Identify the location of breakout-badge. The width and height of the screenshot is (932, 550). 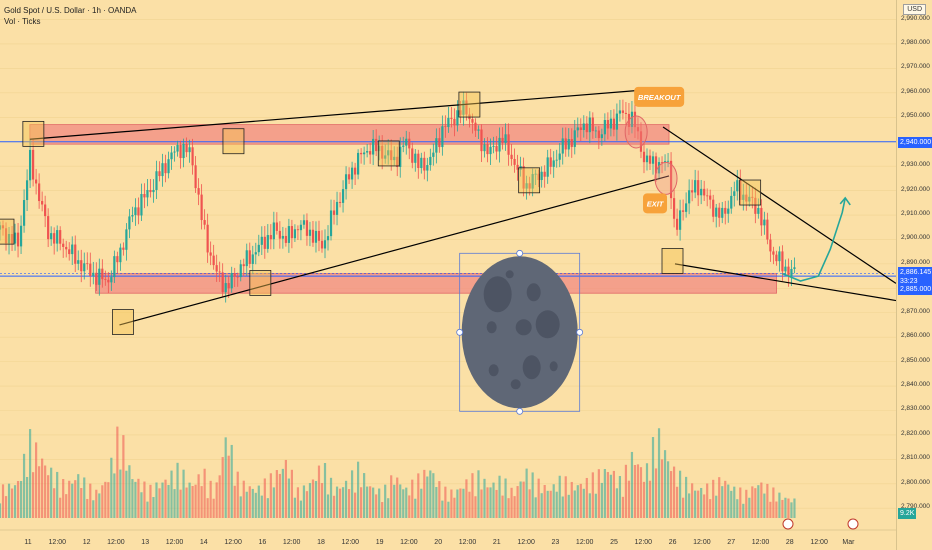
(659, 96).